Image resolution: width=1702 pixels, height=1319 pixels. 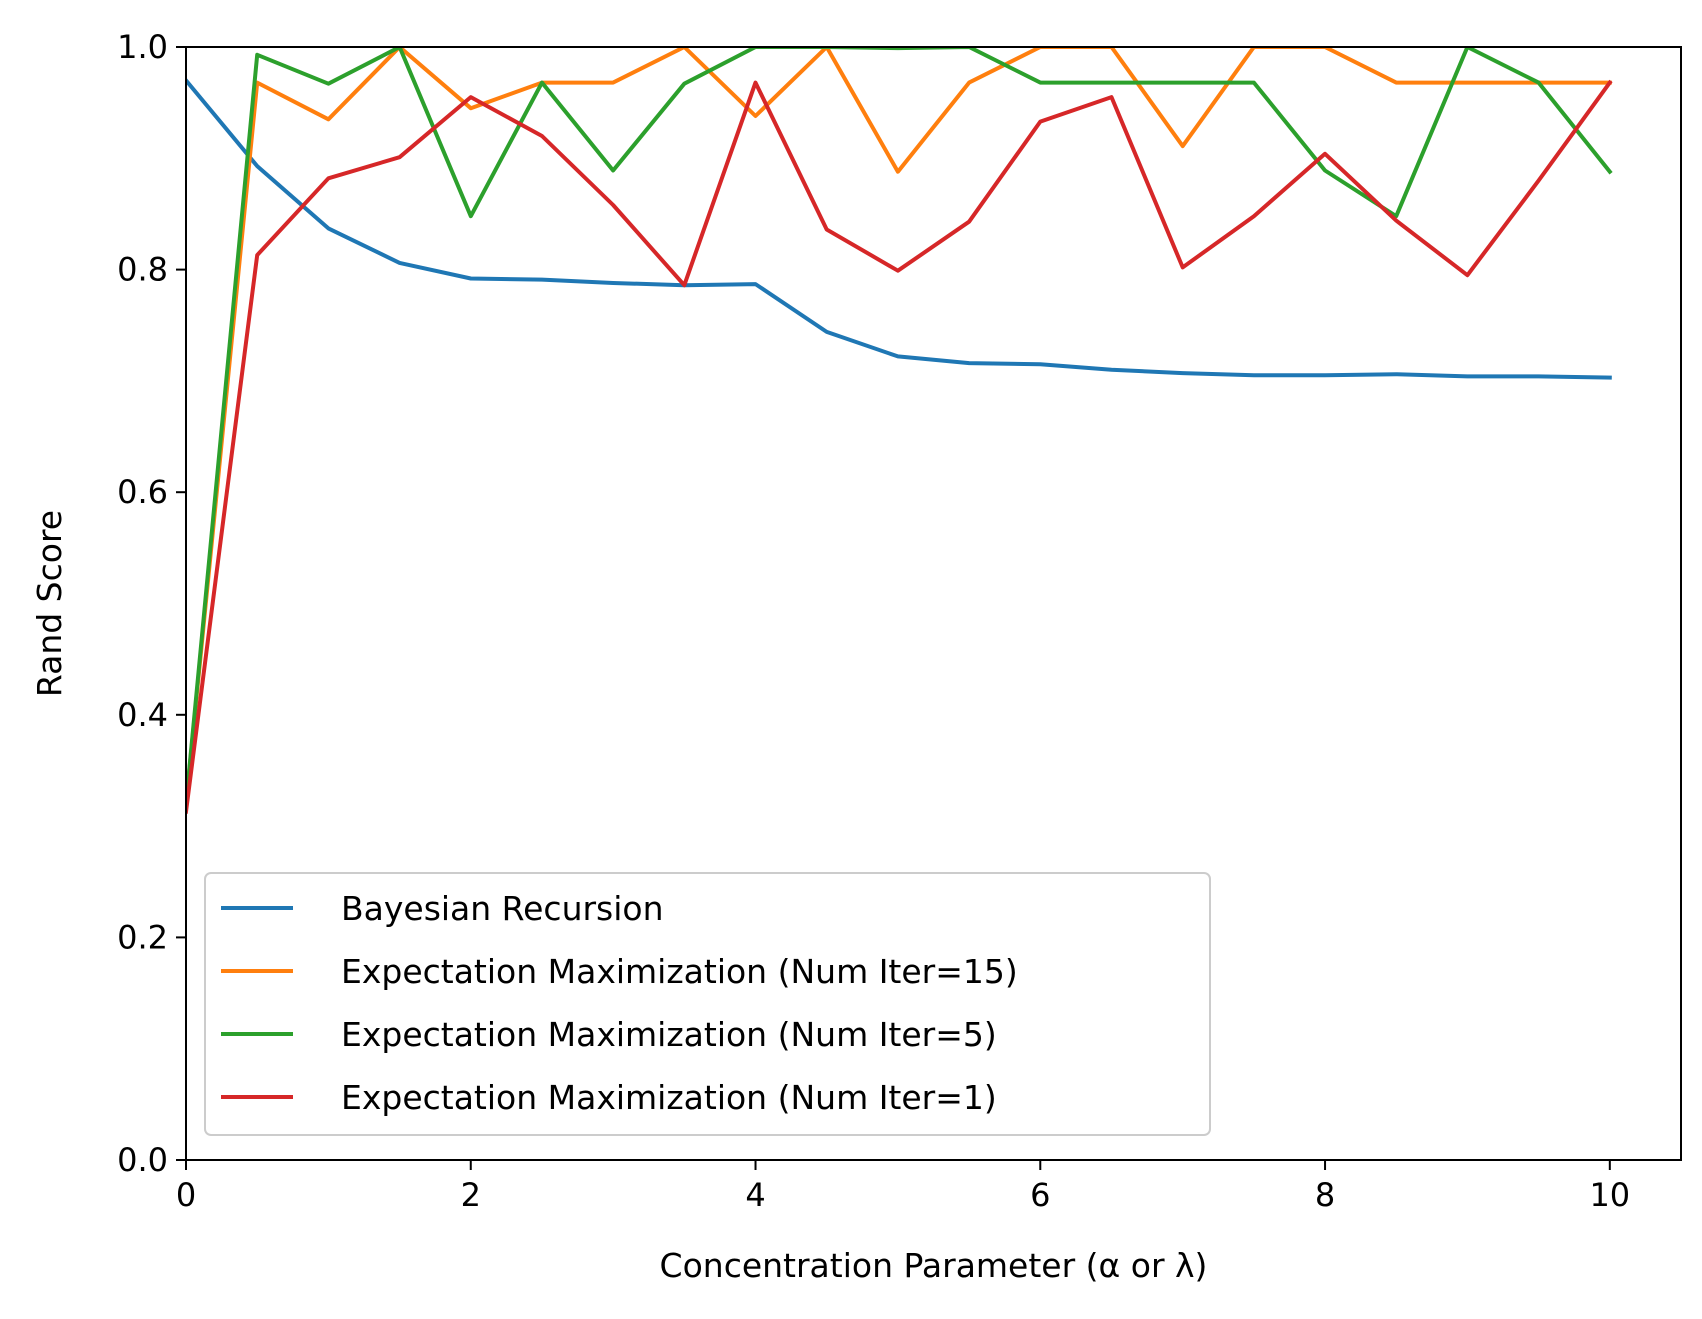 I want to click on legend-label: Bayesian Recursion, so click(x=502, y=908).